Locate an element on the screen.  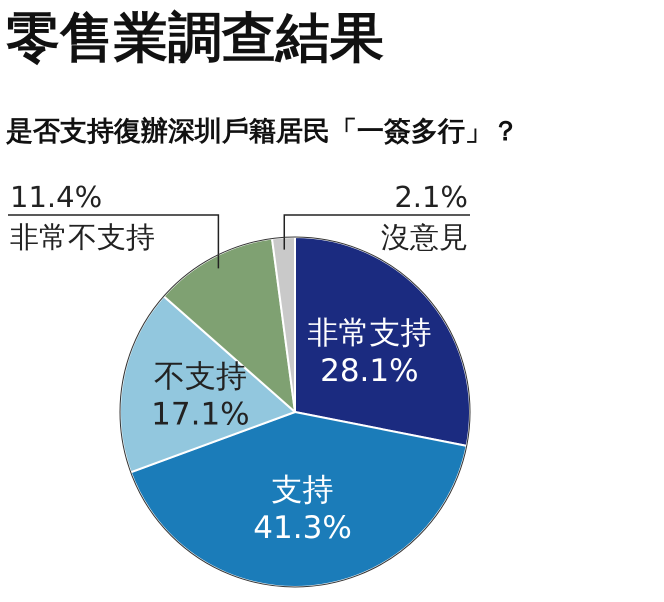
slice-label: 非常不支持 is located at coordinates (82, 237).